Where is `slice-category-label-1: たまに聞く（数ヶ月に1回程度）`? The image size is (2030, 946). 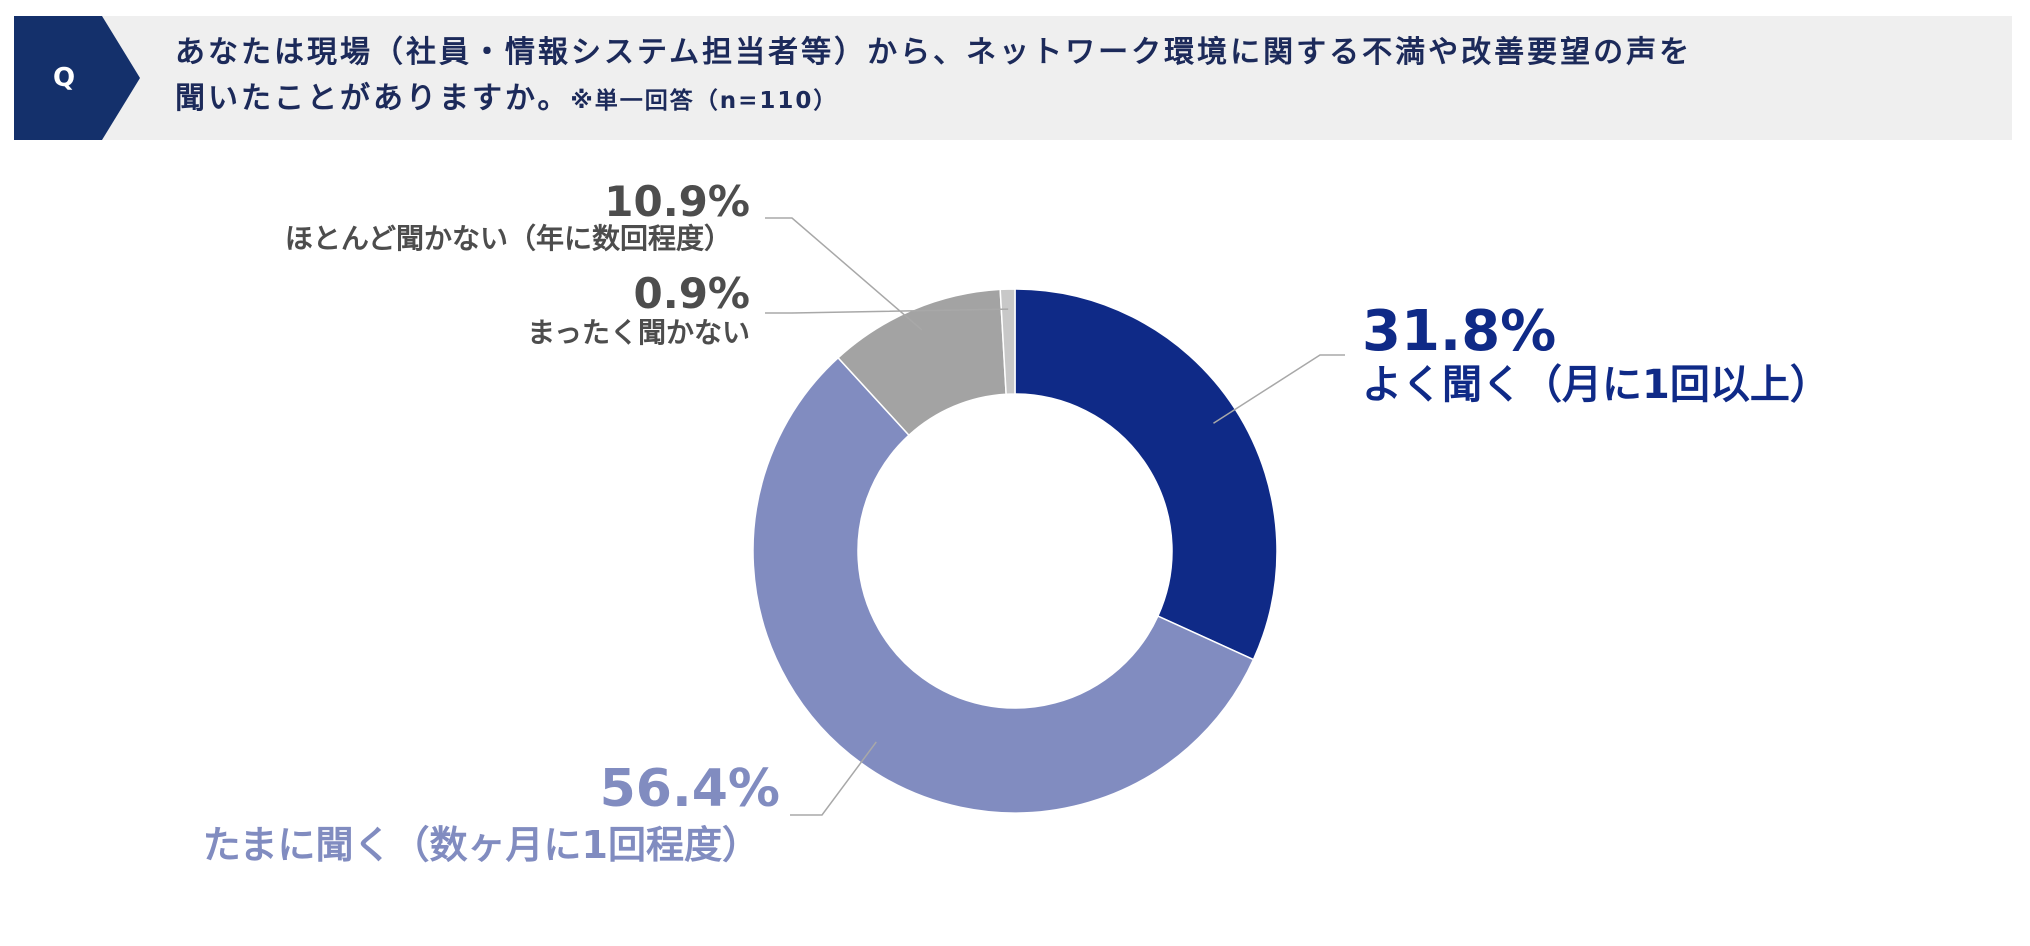 slice-category-label-1: たまに聞く（数ヶ月に1回程度） is located at coordinates (481, 845).